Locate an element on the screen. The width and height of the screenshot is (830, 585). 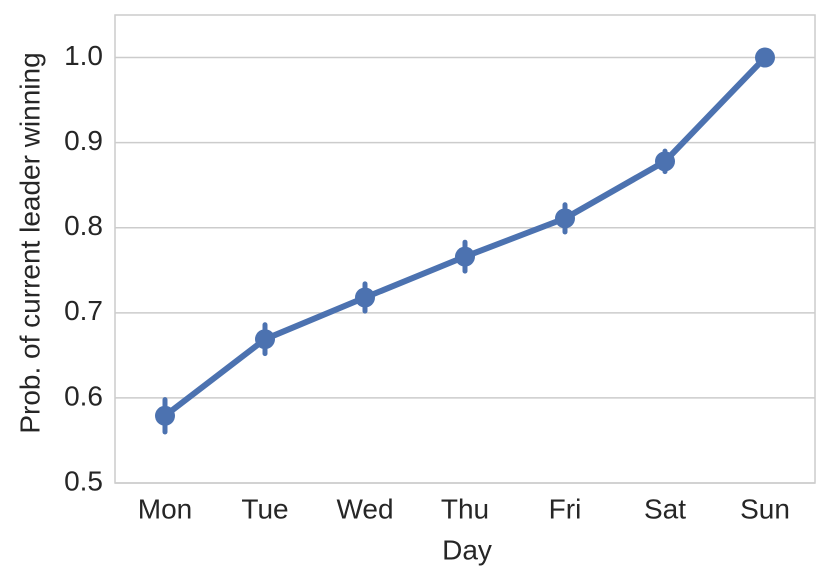
y-tick-label: 0.8 is located at coordinates (83, 225).